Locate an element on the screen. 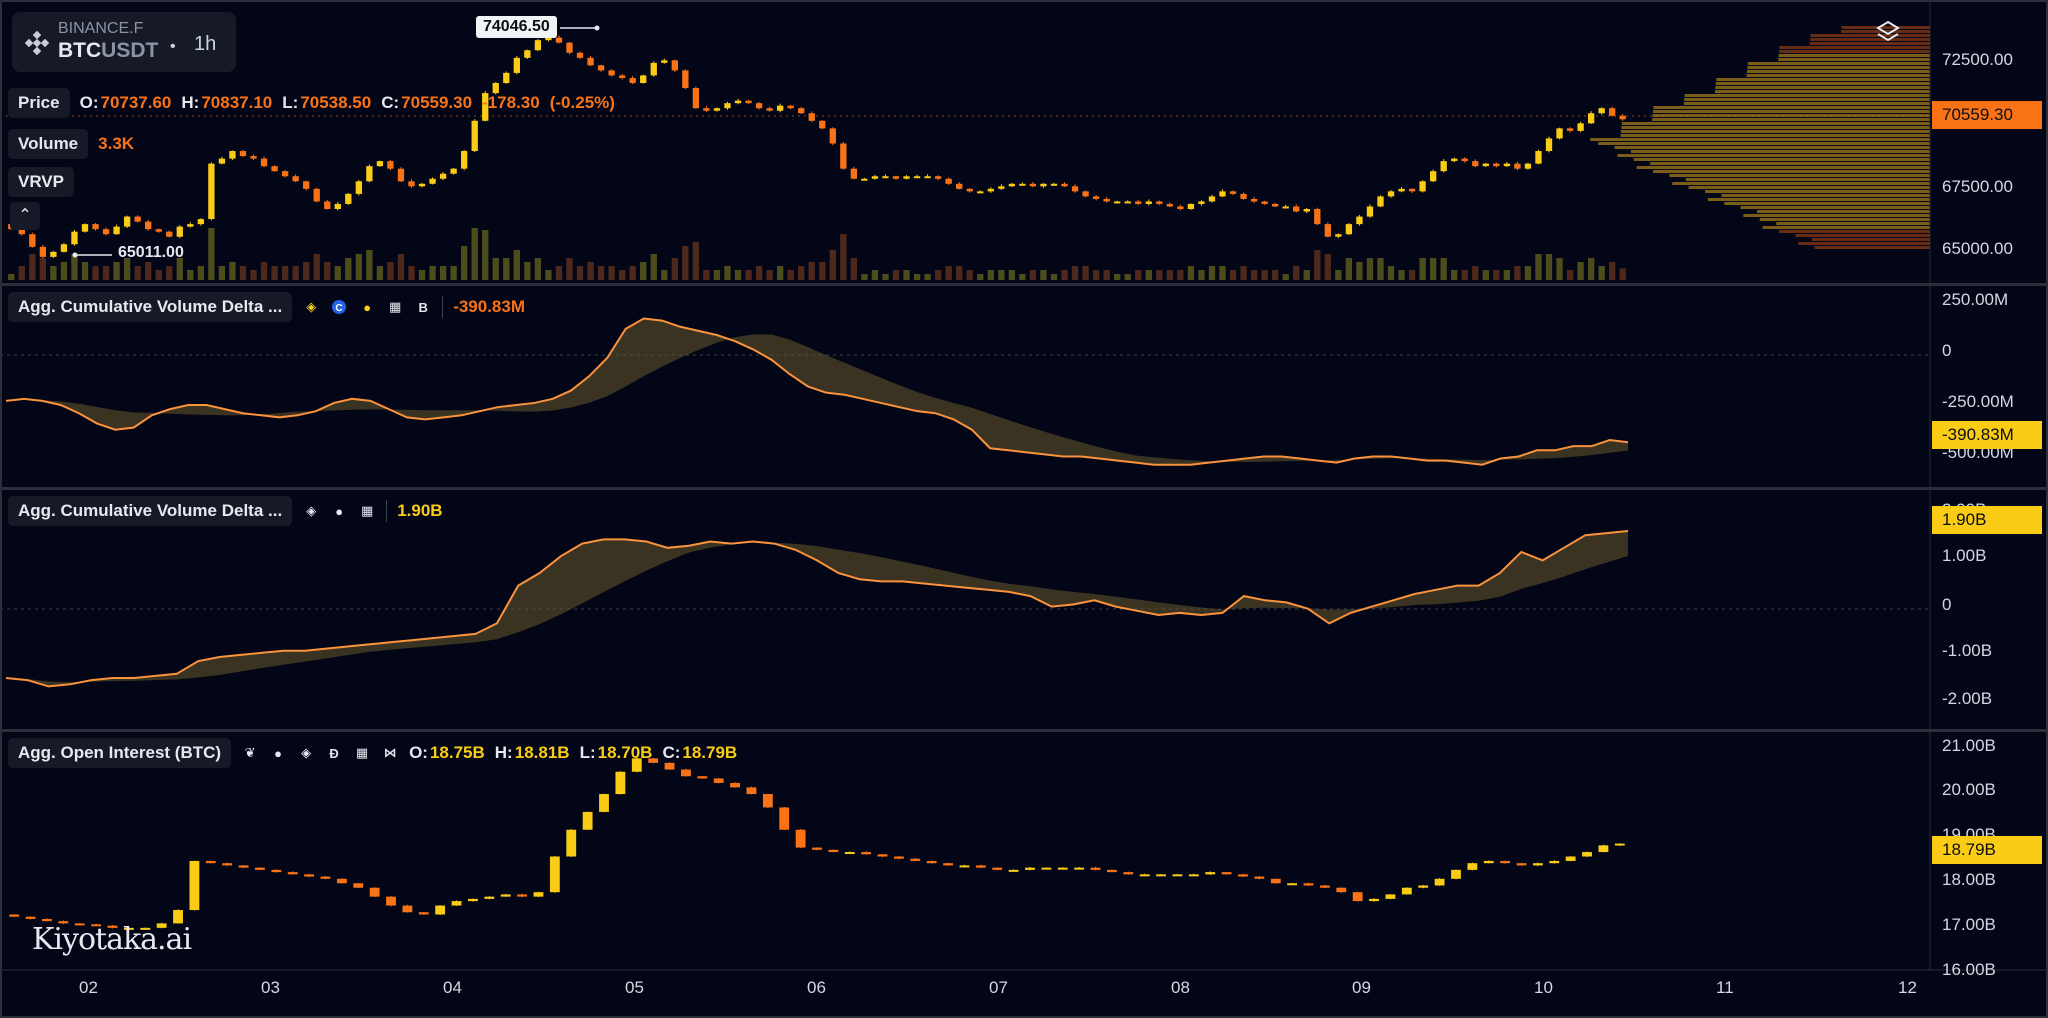 The width and height of the screenshot is (2048, 1018). volume-label: Volume is located at coordinates (48, 144).